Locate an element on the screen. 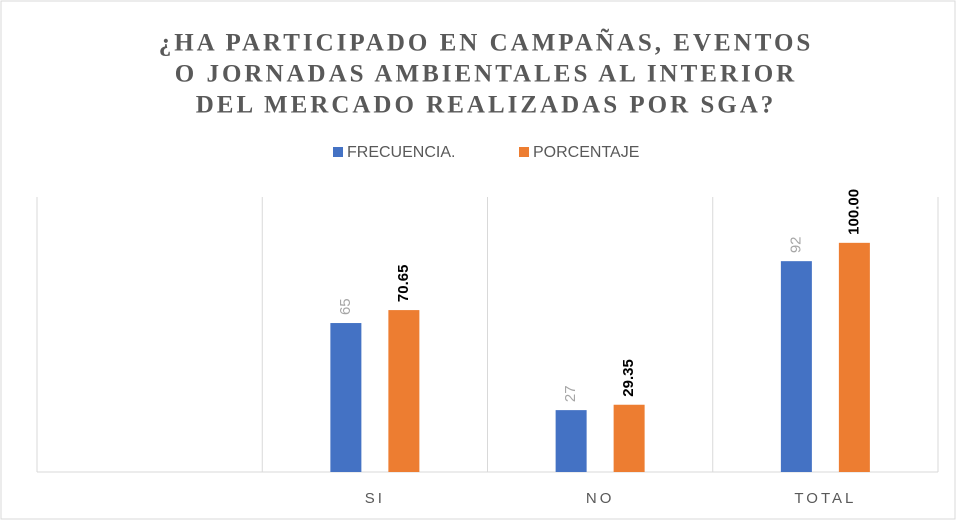  data-label: 65 is located at coordinates (345, 306).